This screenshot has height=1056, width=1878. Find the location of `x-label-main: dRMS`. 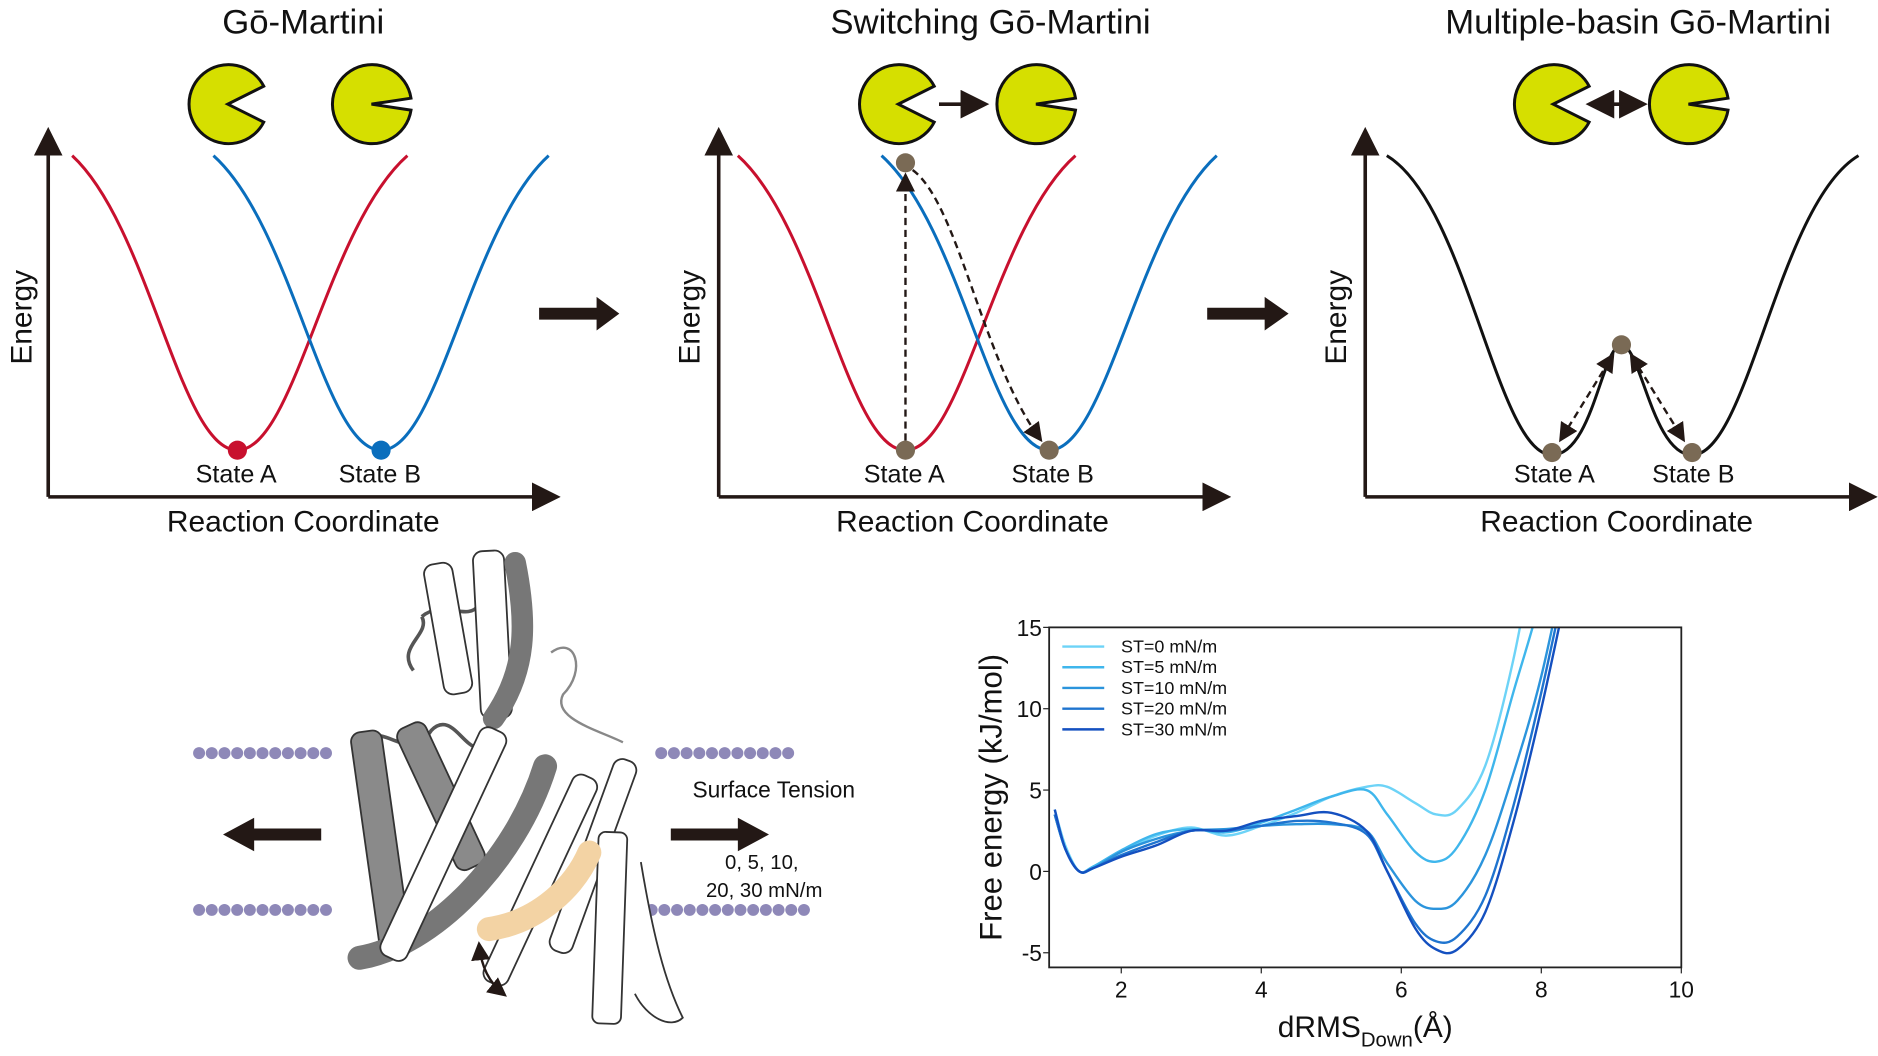

x-label-main: dRMS is located at coordinates (1319, 1027).